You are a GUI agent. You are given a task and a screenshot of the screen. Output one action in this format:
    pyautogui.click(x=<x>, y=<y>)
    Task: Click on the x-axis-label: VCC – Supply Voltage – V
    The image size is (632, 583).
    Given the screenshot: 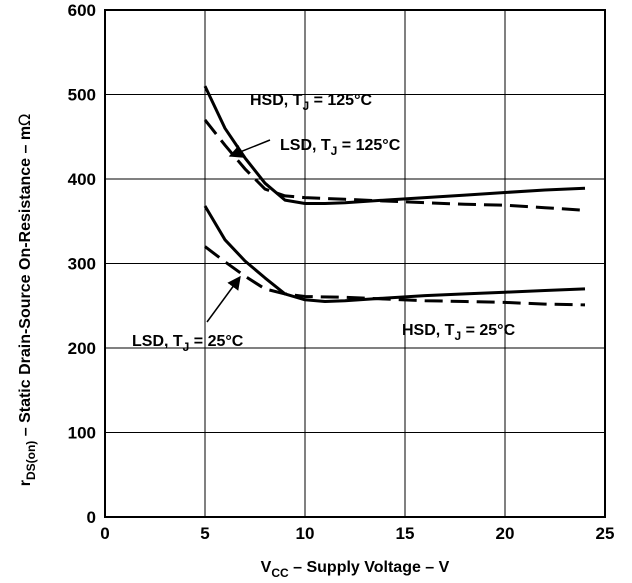 What is the action you would take?
    pyautogui.click(x=355, y=569)
    